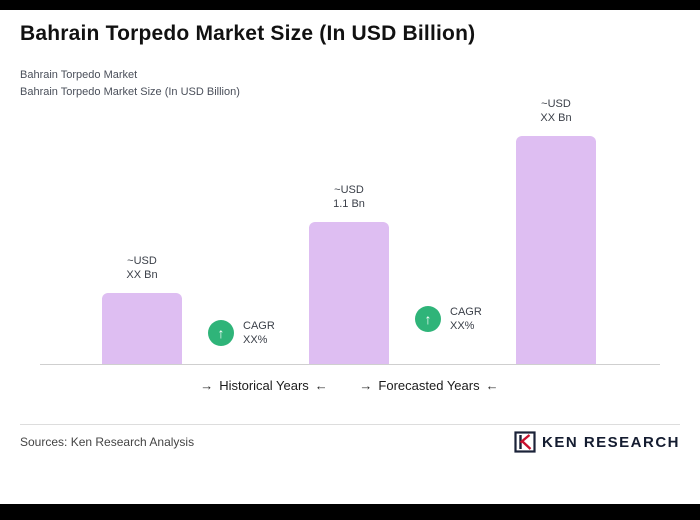  Describe the element at coordinates (349, 197) in the screenshot. I see `bar-value-label: ~USD 1.1 Bn` at that location.